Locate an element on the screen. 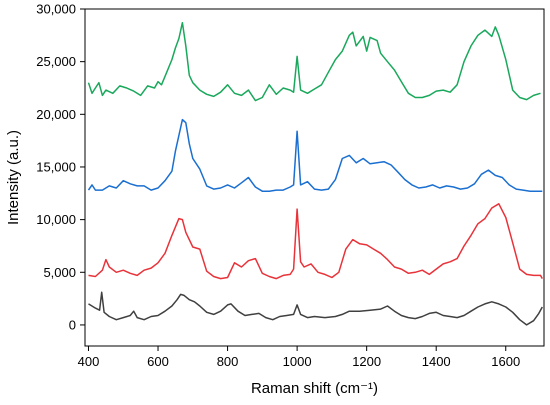 Image resolution: width=550 pixels, height=405 pixels. x-tick-label: 400 is located at coordinates (89, 361).